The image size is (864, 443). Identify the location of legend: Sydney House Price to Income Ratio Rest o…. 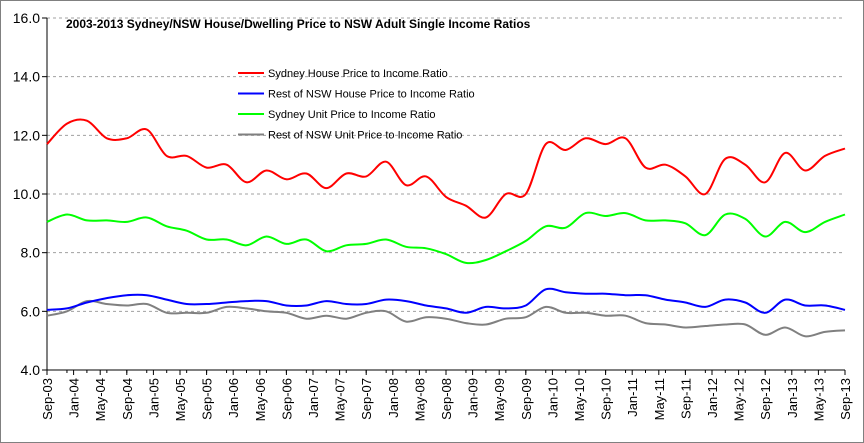
(356, 105).